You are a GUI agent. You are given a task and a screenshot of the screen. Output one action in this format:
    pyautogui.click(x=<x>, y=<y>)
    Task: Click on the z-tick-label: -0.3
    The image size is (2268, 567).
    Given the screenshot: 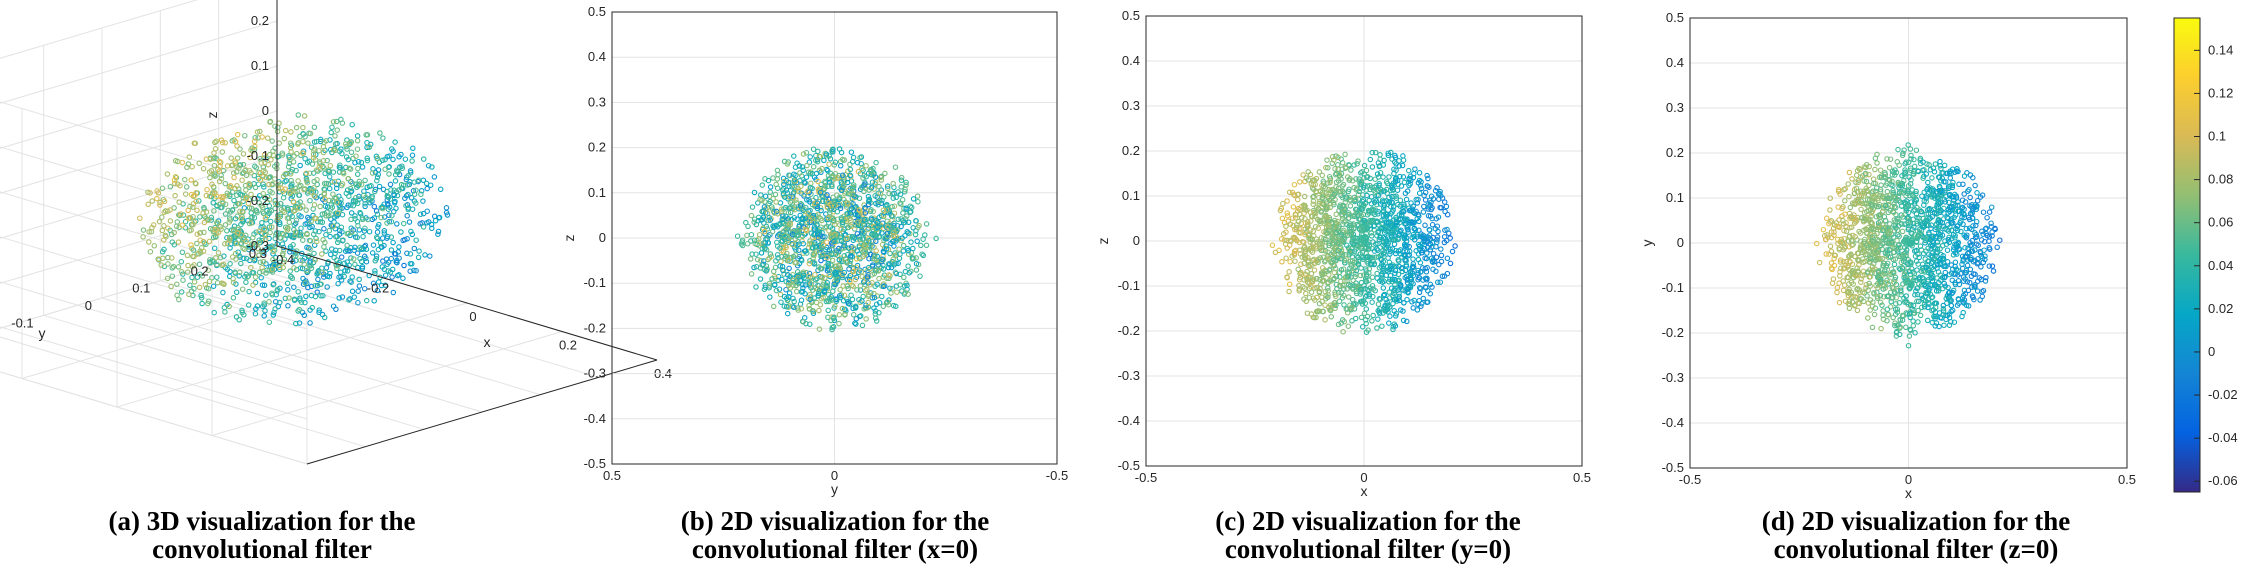 What is the action you would take?
    pyautogui.click(x=258, y=245)
    